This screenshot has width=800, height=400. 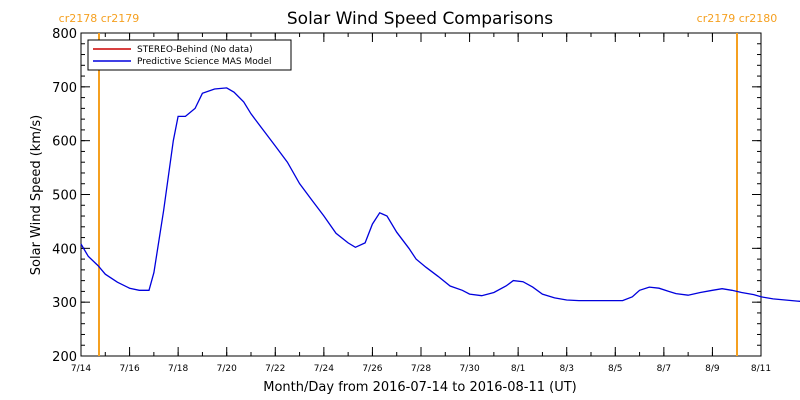 What do you see at coordinates (178, 369) in the screenshot?
I see `x-tick-label: 7/18` at bounding box center [178, 369].